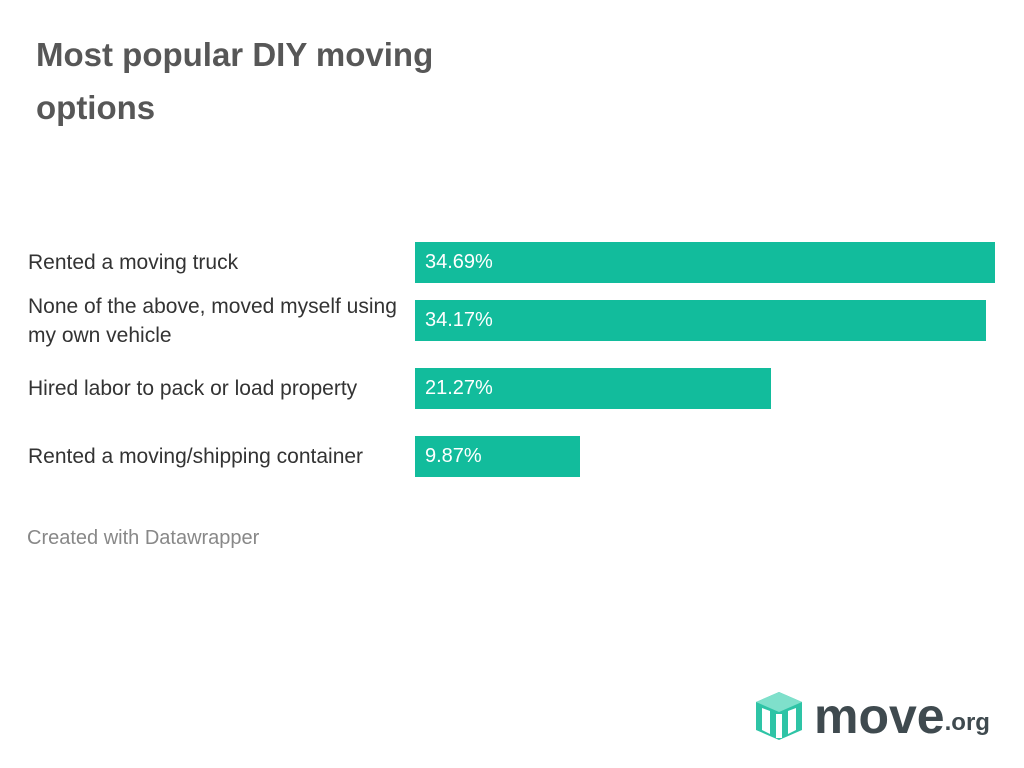 The width and height of the screenshot is (1024, 768). Describe the element at coordinates (453, 456) in the screenshot. I see `value-label: 9.87%` at that location.